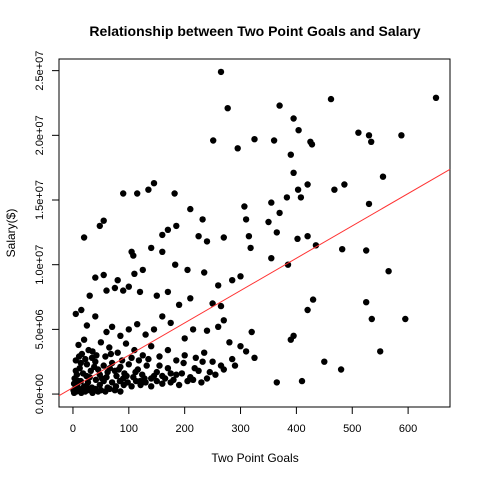  What do you see at coordinates (296, 429) in the screenshot?
I see `x-tick-label: 400` at bounding box center [296, 429].